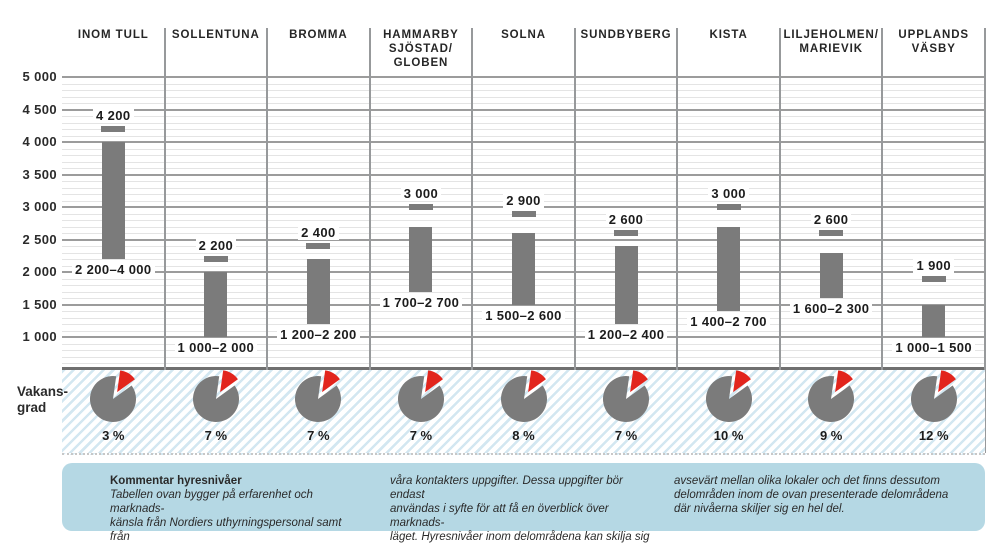  I want to click on range-label: 1 200–2 400, so click(626, 334).